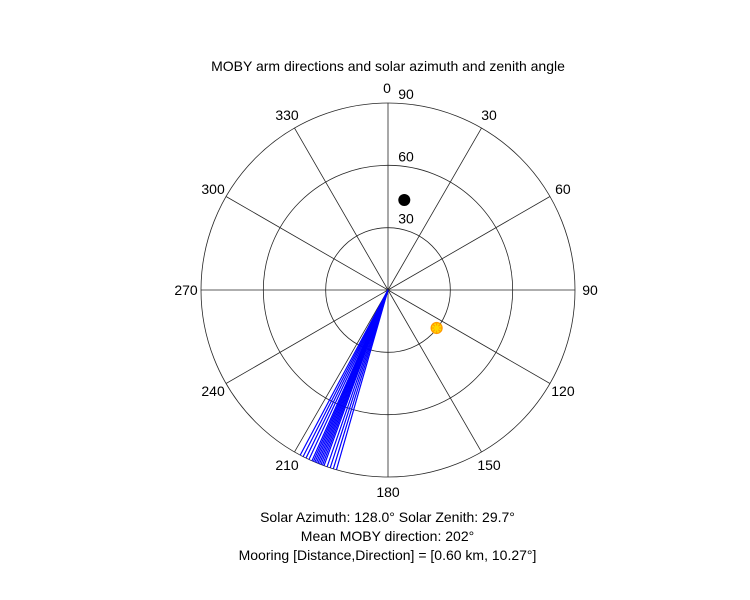  I want to click on mooring-marker, so click(404, 200).